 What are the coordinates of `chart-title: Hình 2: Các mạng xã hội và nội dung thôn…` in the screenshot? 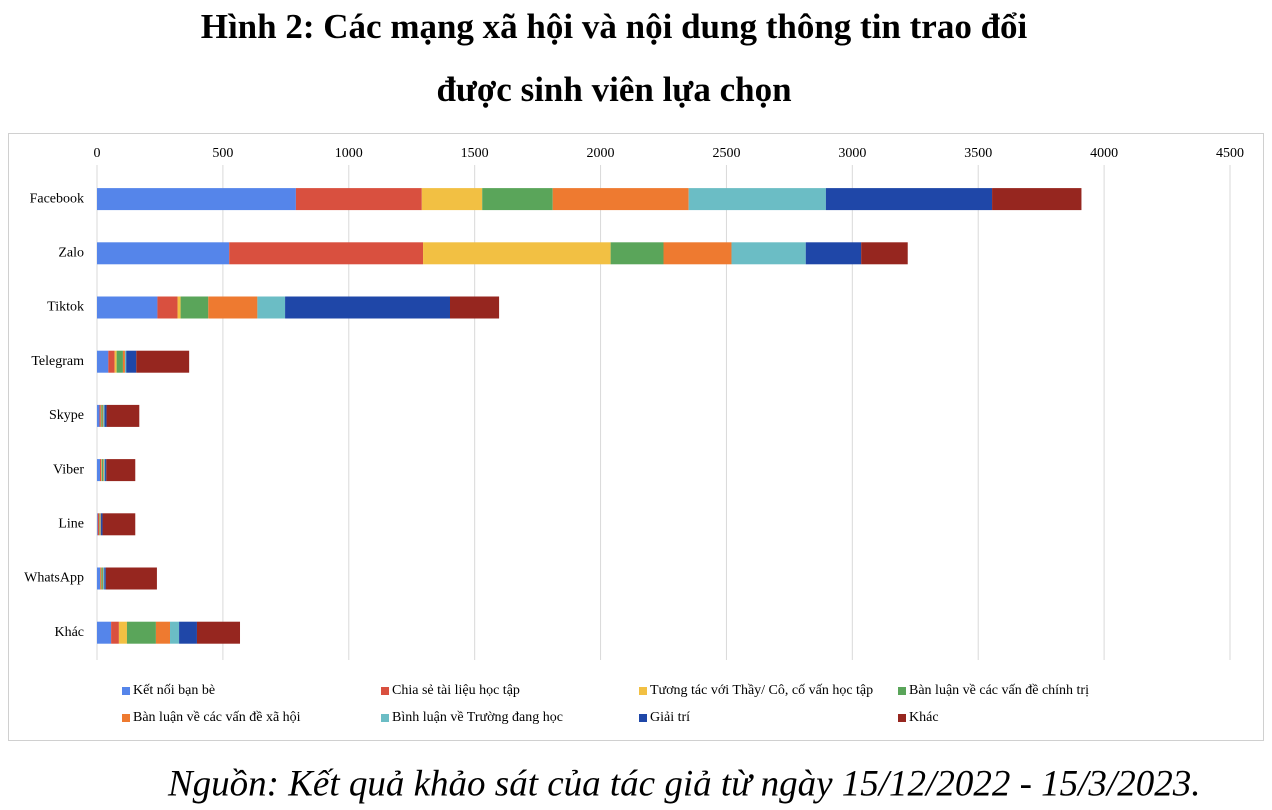 It's located at (614, 26).